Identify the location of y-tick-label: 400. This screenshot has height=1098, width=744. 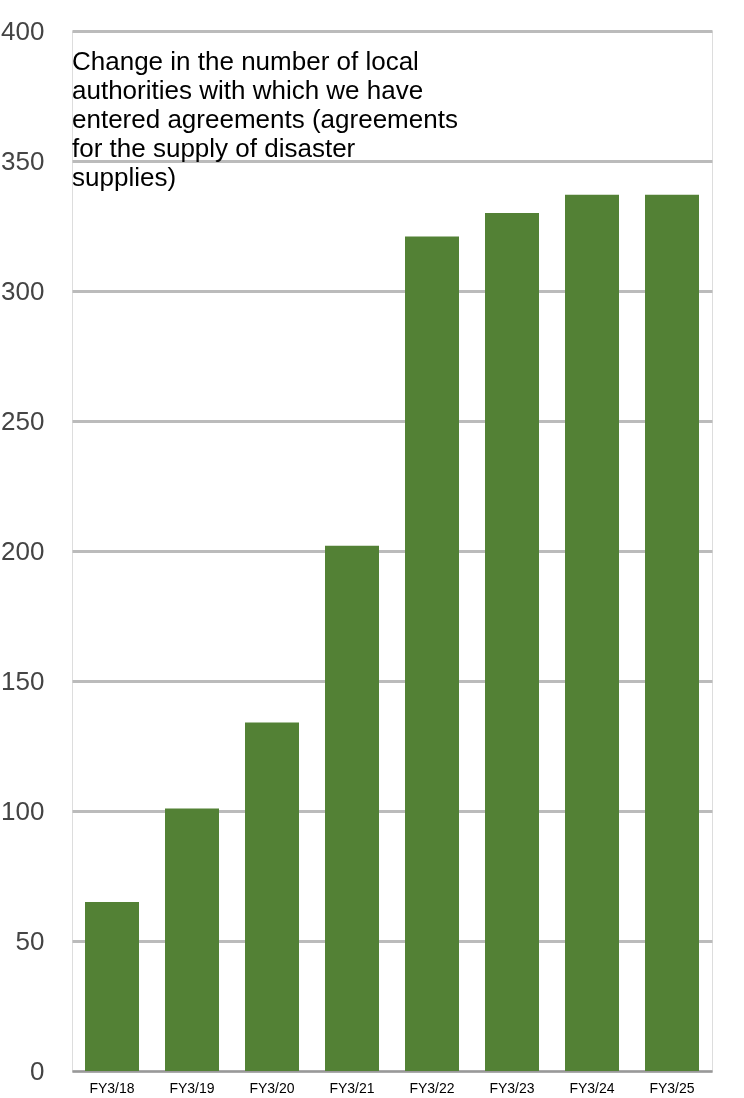
(23, 30).